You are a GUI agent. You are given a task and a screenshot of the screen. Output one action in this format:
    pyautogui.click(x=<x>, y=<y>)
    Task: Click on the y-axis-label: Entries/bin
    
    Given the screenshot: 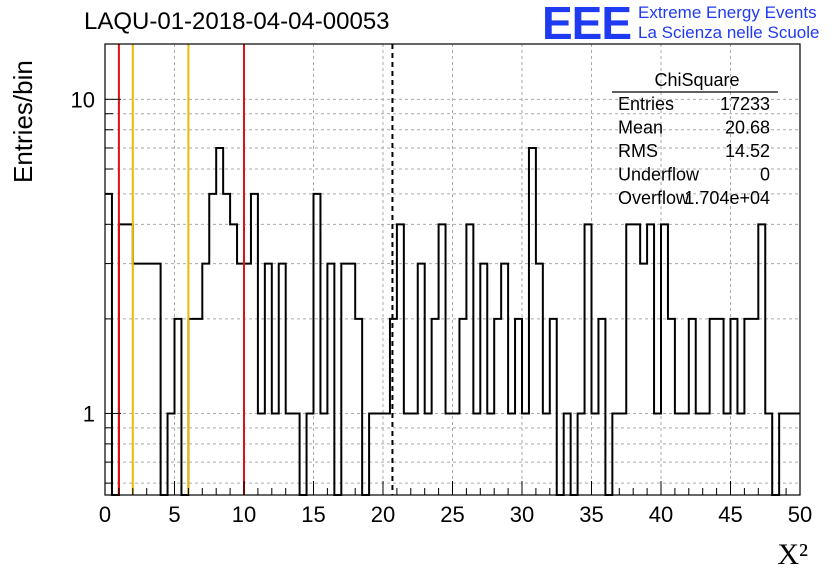 What is the action you would take?
    pyautogui.click(x=23, y=121)
    